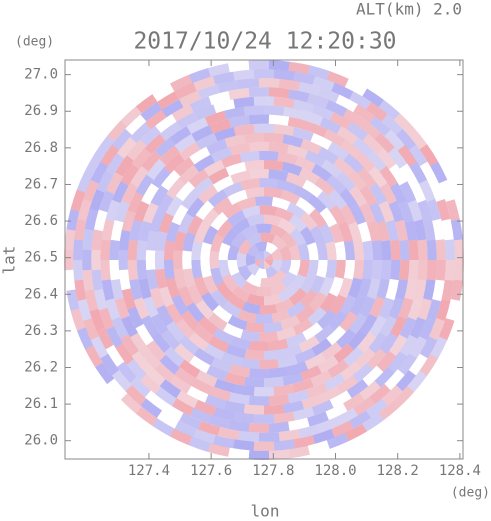 This screenshot has width=491, height=521. Describe the element at coordinates (398, 471) in the screenshot. I see `x-tick-label: 128.2` at that location.